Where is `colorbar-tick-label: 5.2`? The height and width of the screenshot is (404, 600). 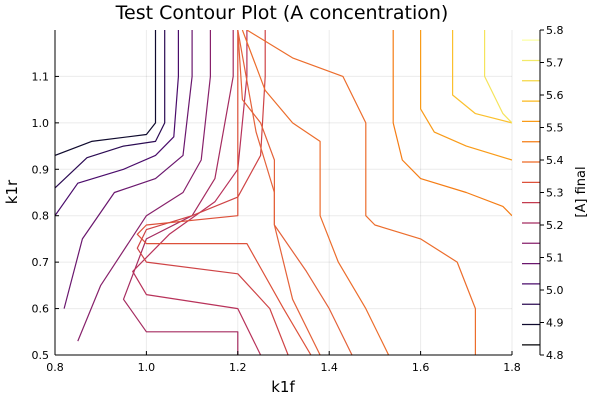 colorbar-tick-label: 5.2 is located at coordinates (555, 225).